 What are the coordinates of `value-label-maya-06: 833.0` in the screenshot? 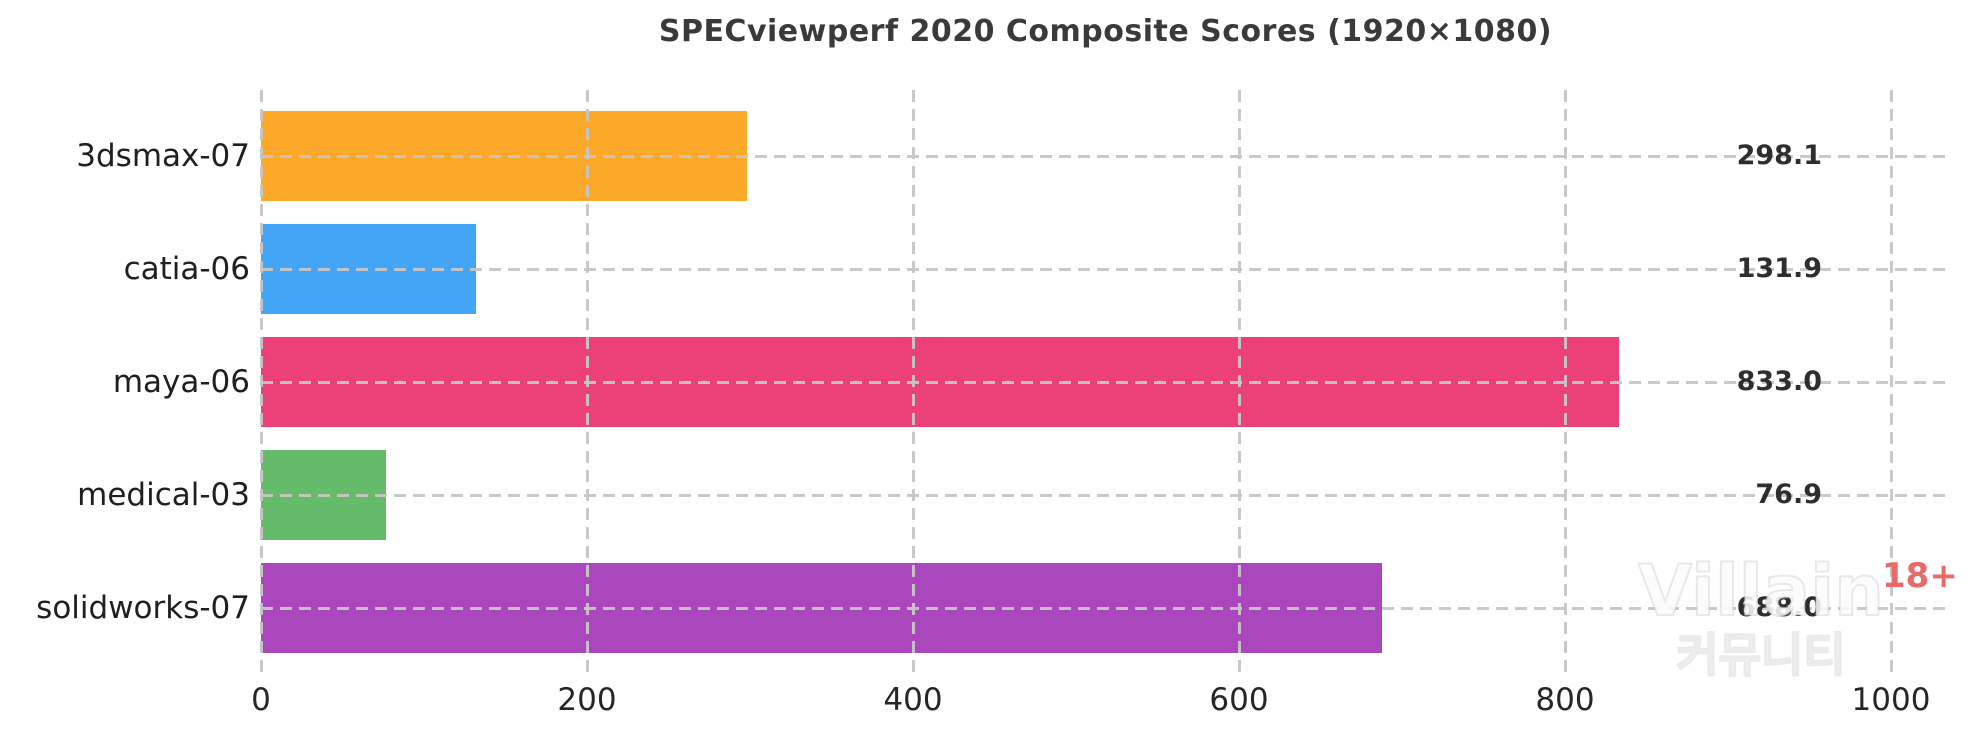 It's located at (1779, 381).